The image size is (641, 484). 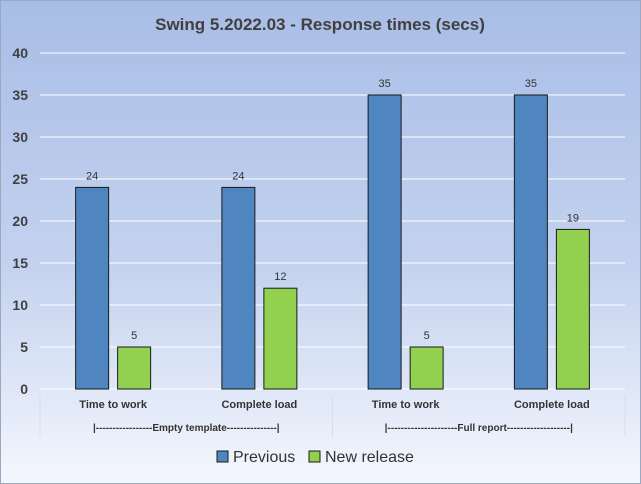 I want to click on y-tick-label: 35, so click(x=20, y=95).